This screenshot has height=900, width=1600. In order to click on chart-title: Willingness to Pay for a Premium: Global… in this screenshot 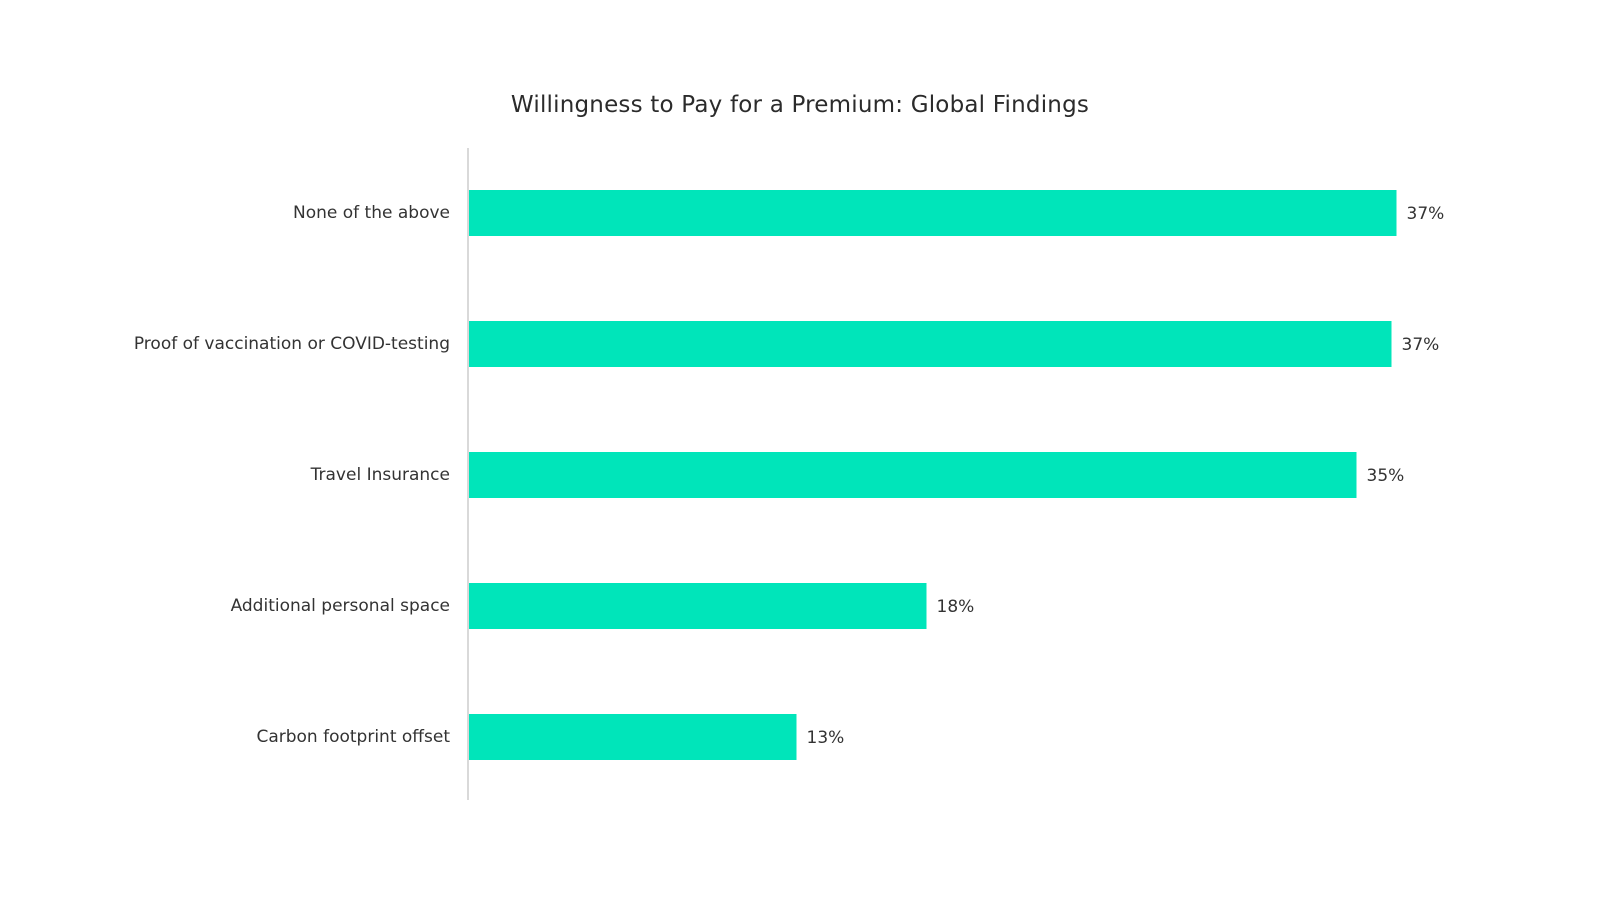, I will do `click(800, 105)`.